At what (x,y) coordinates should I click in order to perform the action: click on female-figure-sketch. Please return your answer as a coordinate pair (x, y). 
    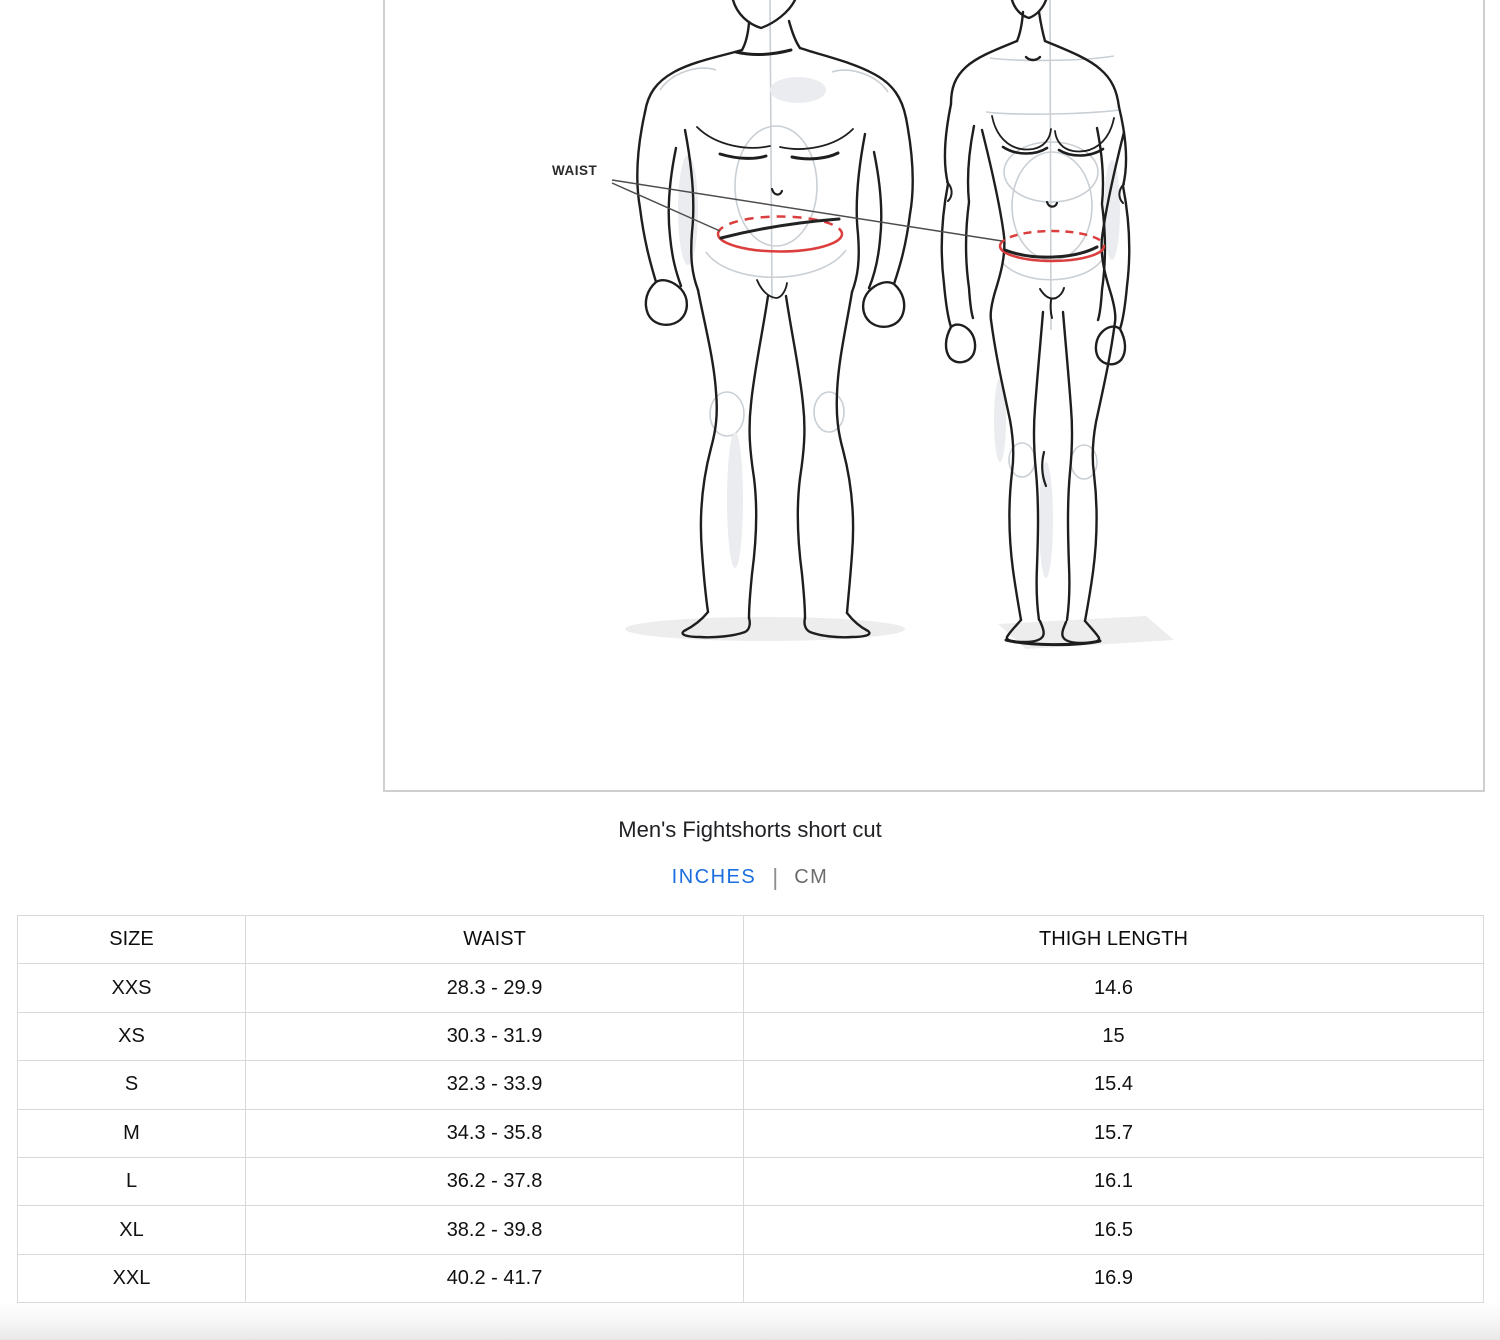
    Looking at the image, I should click on (1035, 323).